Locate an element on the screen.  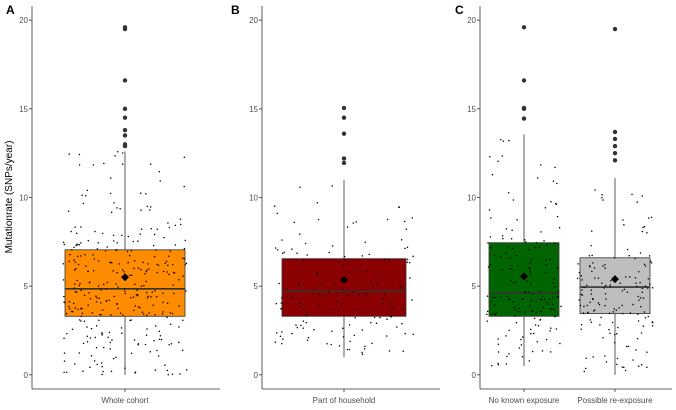
panel-letter: C is located at coordinates (459, 10).